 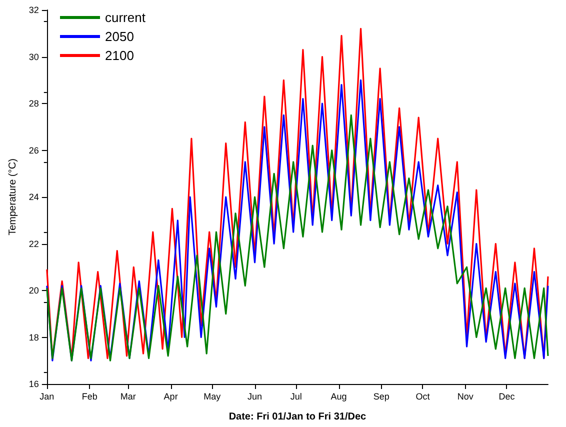 I want to click on y-tick-label: 22, so click(x=33, y=243).